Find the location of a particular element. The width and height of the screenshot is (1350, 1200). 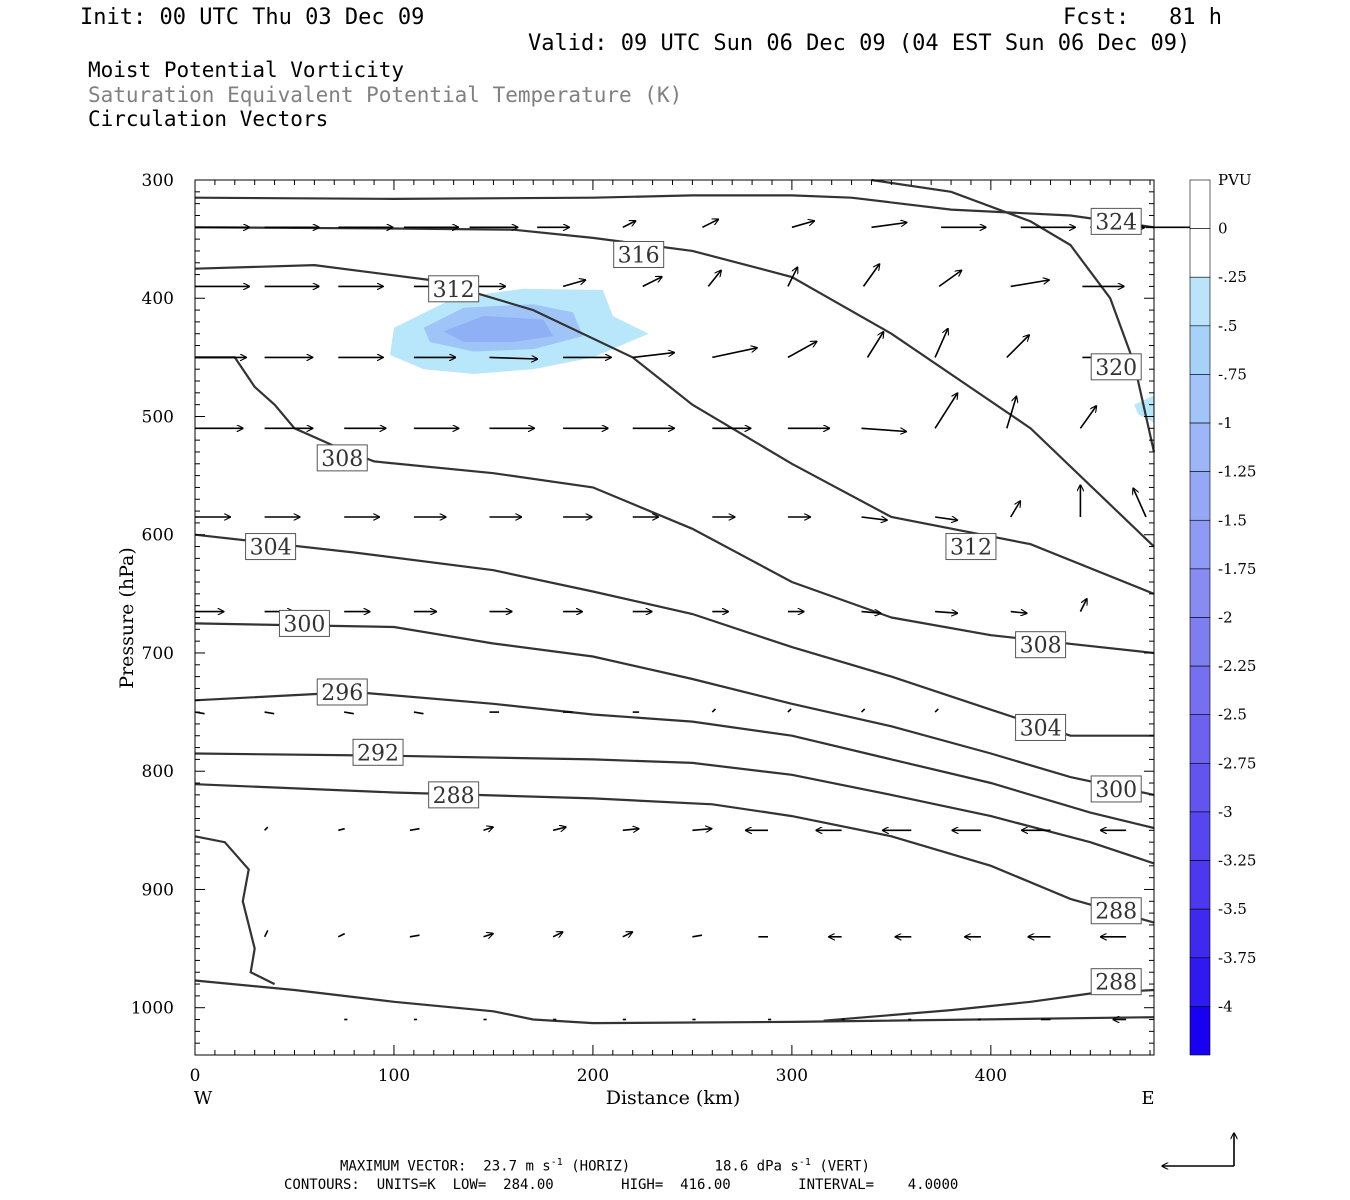

init-time: Init: 00 UTC Thu 03 Dec 09 is located at coordinates (252, 17).